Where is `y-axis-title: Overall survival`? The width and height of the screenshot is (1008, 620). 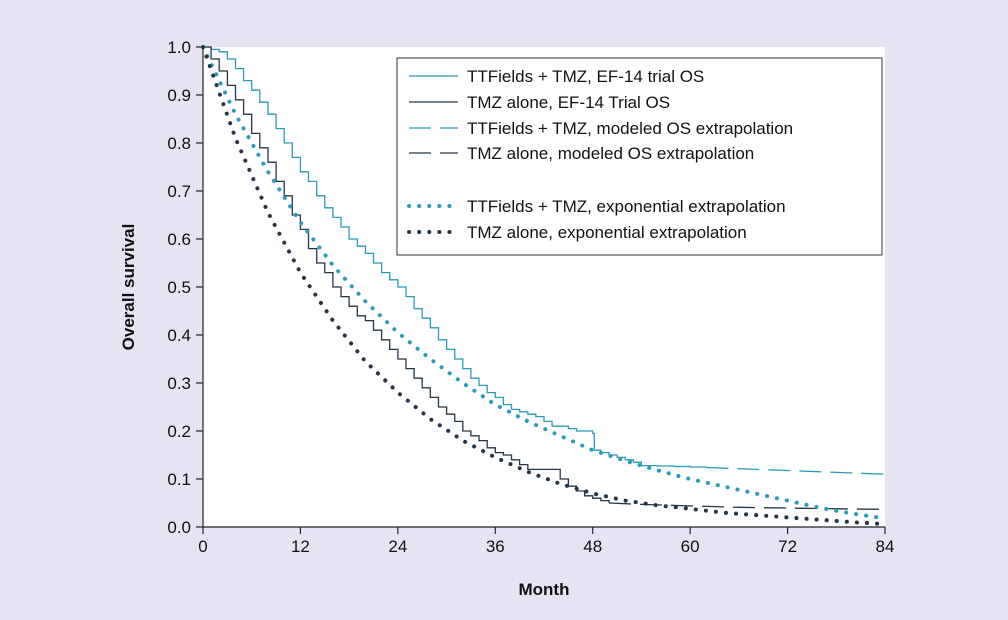
y-axis-title: Overall survival is located at coordinates (128, 287).